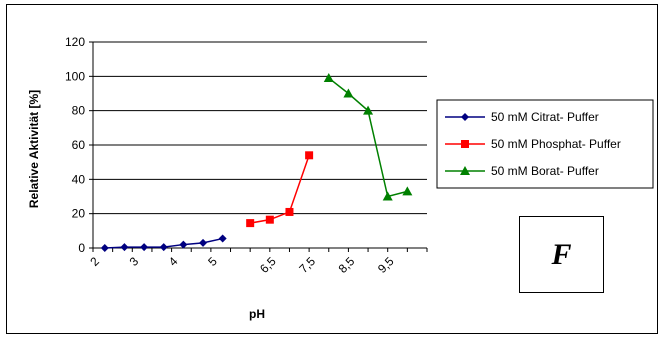 Image resolution: width=664 pixels, height=338 pixels. What do you see at coordinates (268, 265) in the screenshot?
I see `x-tick-label: 6,5` at bounding box center [268, 265].